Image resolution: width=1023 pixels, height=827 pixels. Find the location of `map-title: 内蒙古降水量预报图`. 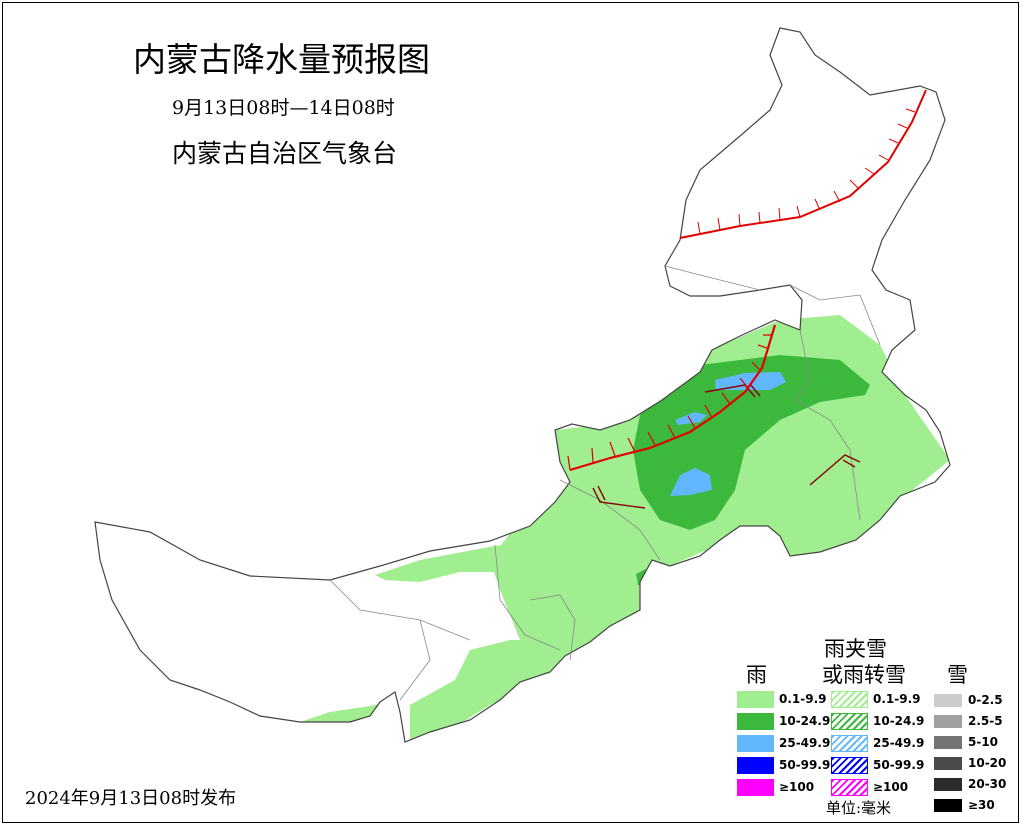

map-title: 内蒙古降水量预报图 is located at coordinates (281, 59).